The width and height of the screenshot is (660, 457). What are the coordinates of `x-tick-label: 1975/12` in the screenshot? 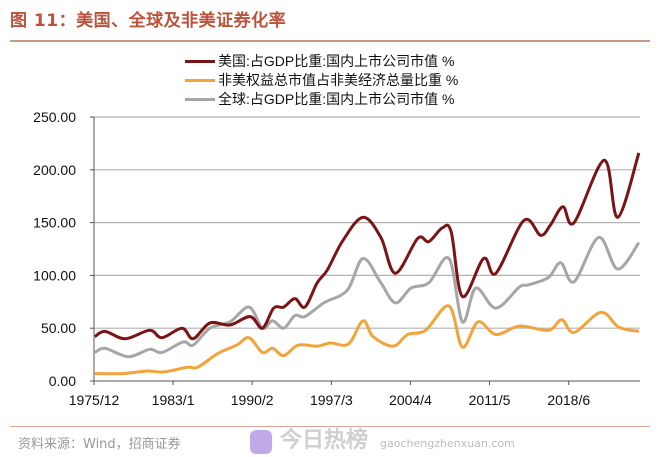 It's located at (94, 400).